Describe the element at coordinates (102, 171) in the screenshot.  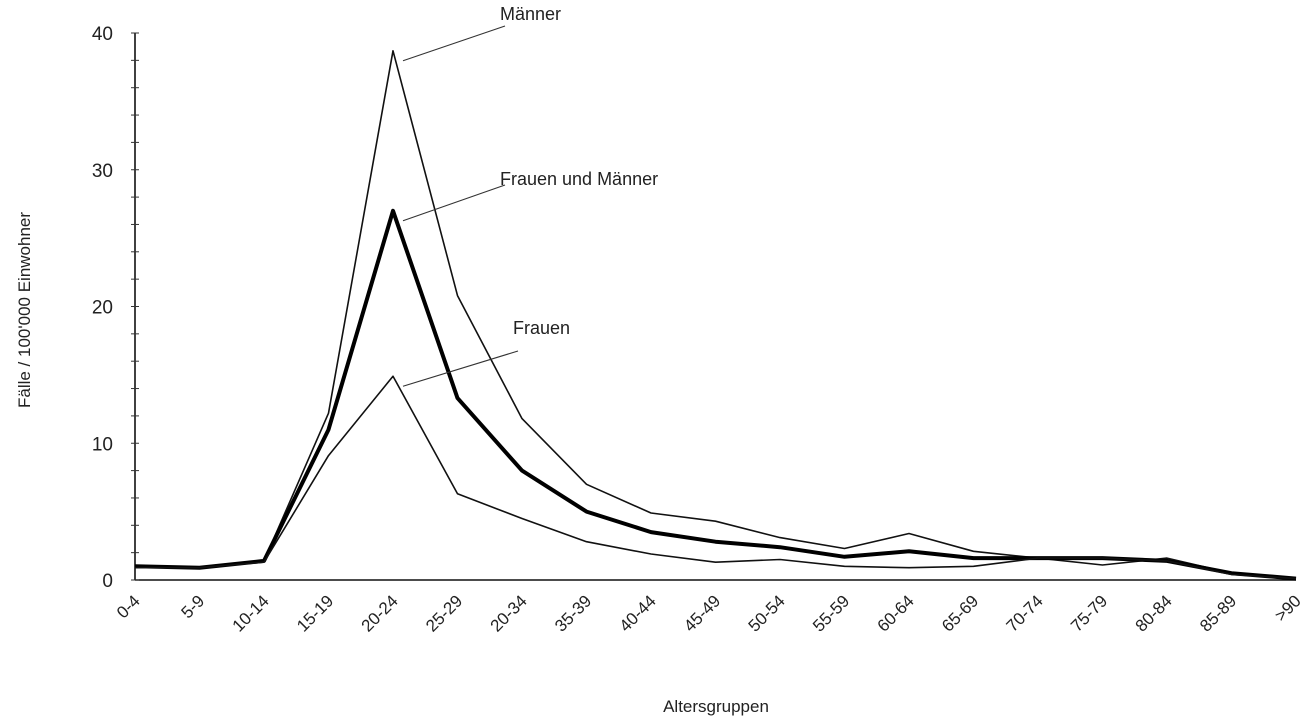
I see `y-tick-label: 30` at that location.